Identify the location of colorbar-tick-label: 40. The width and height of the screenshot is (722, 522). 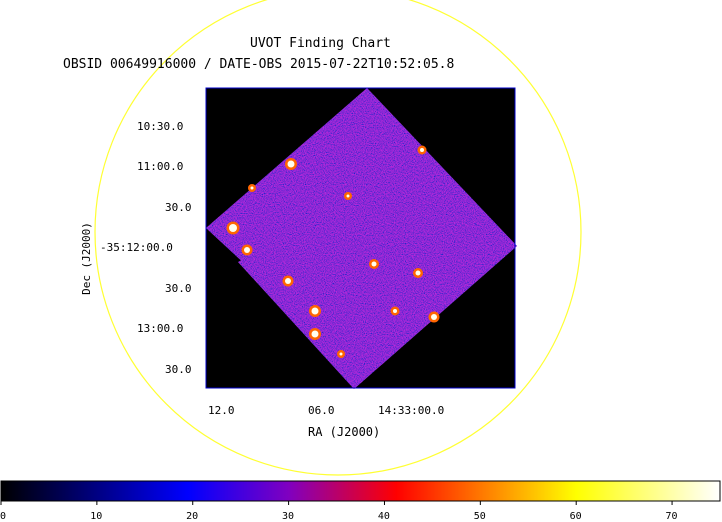
(383, 516).